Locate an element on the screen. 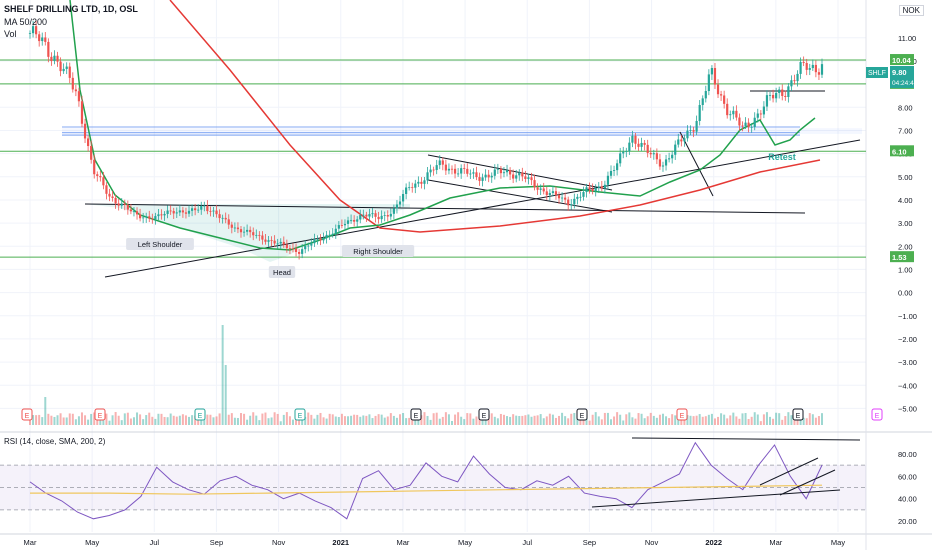 The width and height of the screenshot is (932, 555). x-tick-label: May is located at coordinates (838, 542).